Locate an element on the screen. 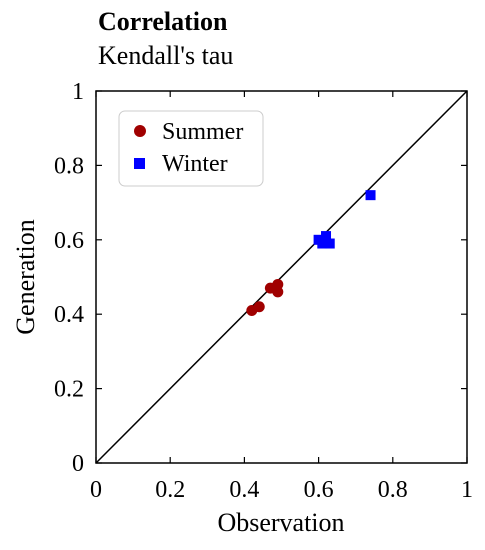 The height and width of the screenshot is (550, 485). x-tick-label: 0.8 is located at coordinates (393, 490).